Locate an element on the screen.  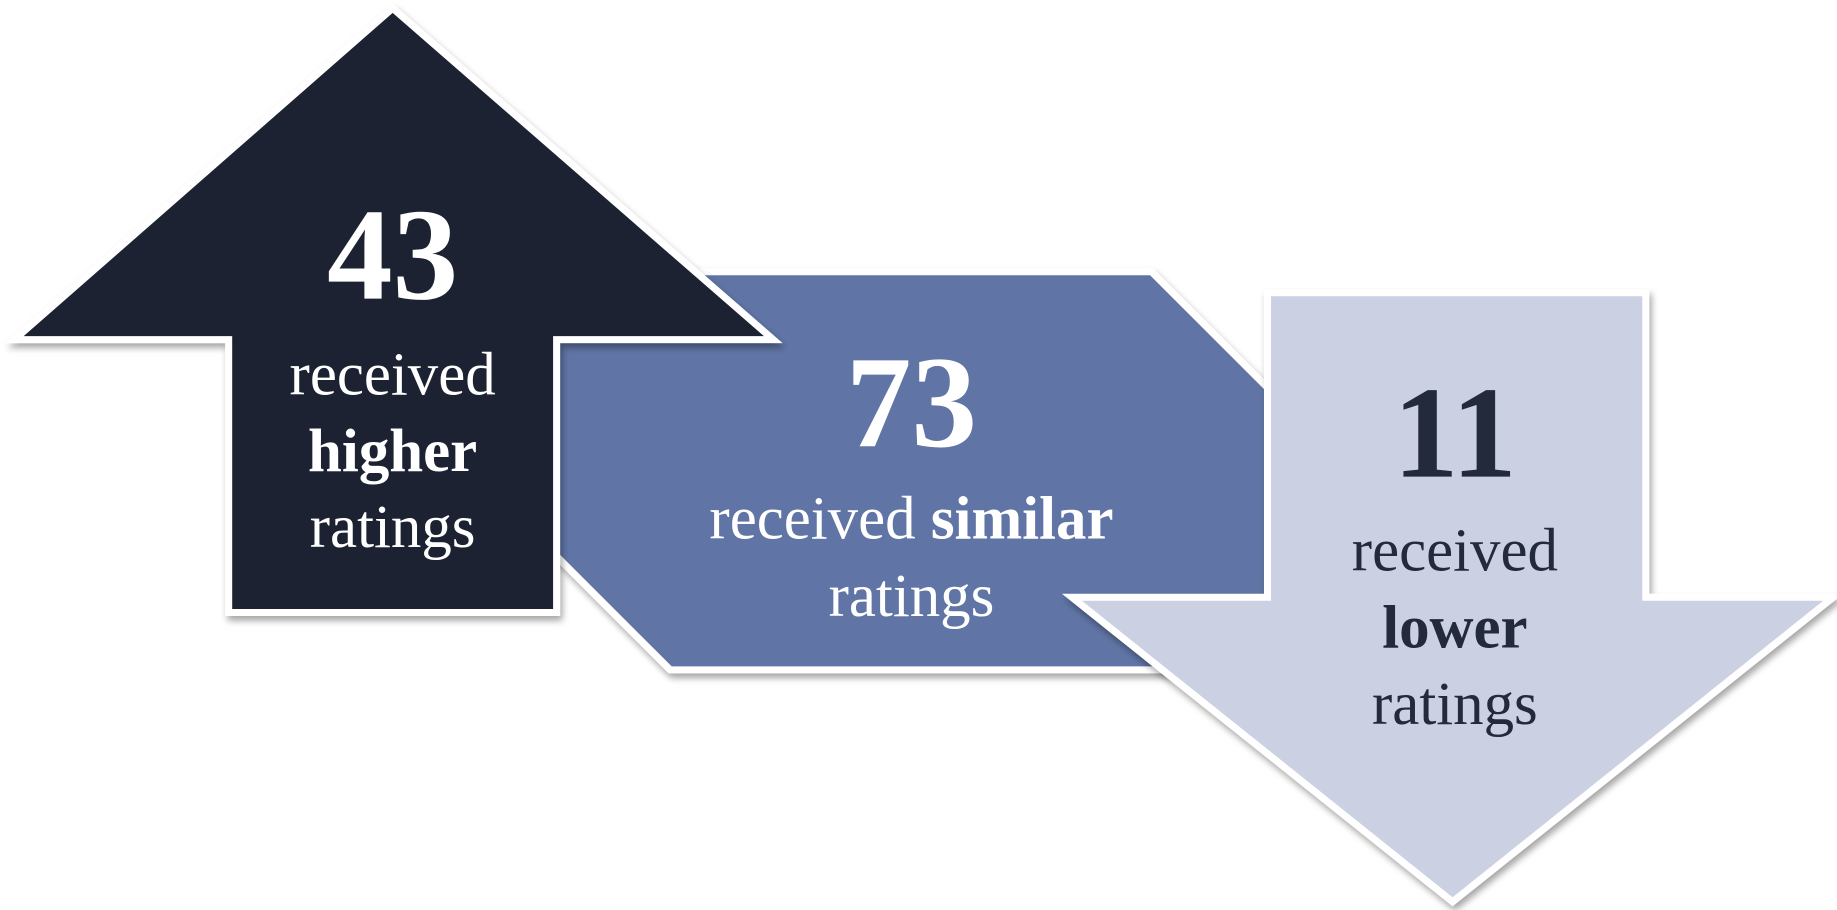
stat-emphasis: lower is located at coordinates (1454, 628).